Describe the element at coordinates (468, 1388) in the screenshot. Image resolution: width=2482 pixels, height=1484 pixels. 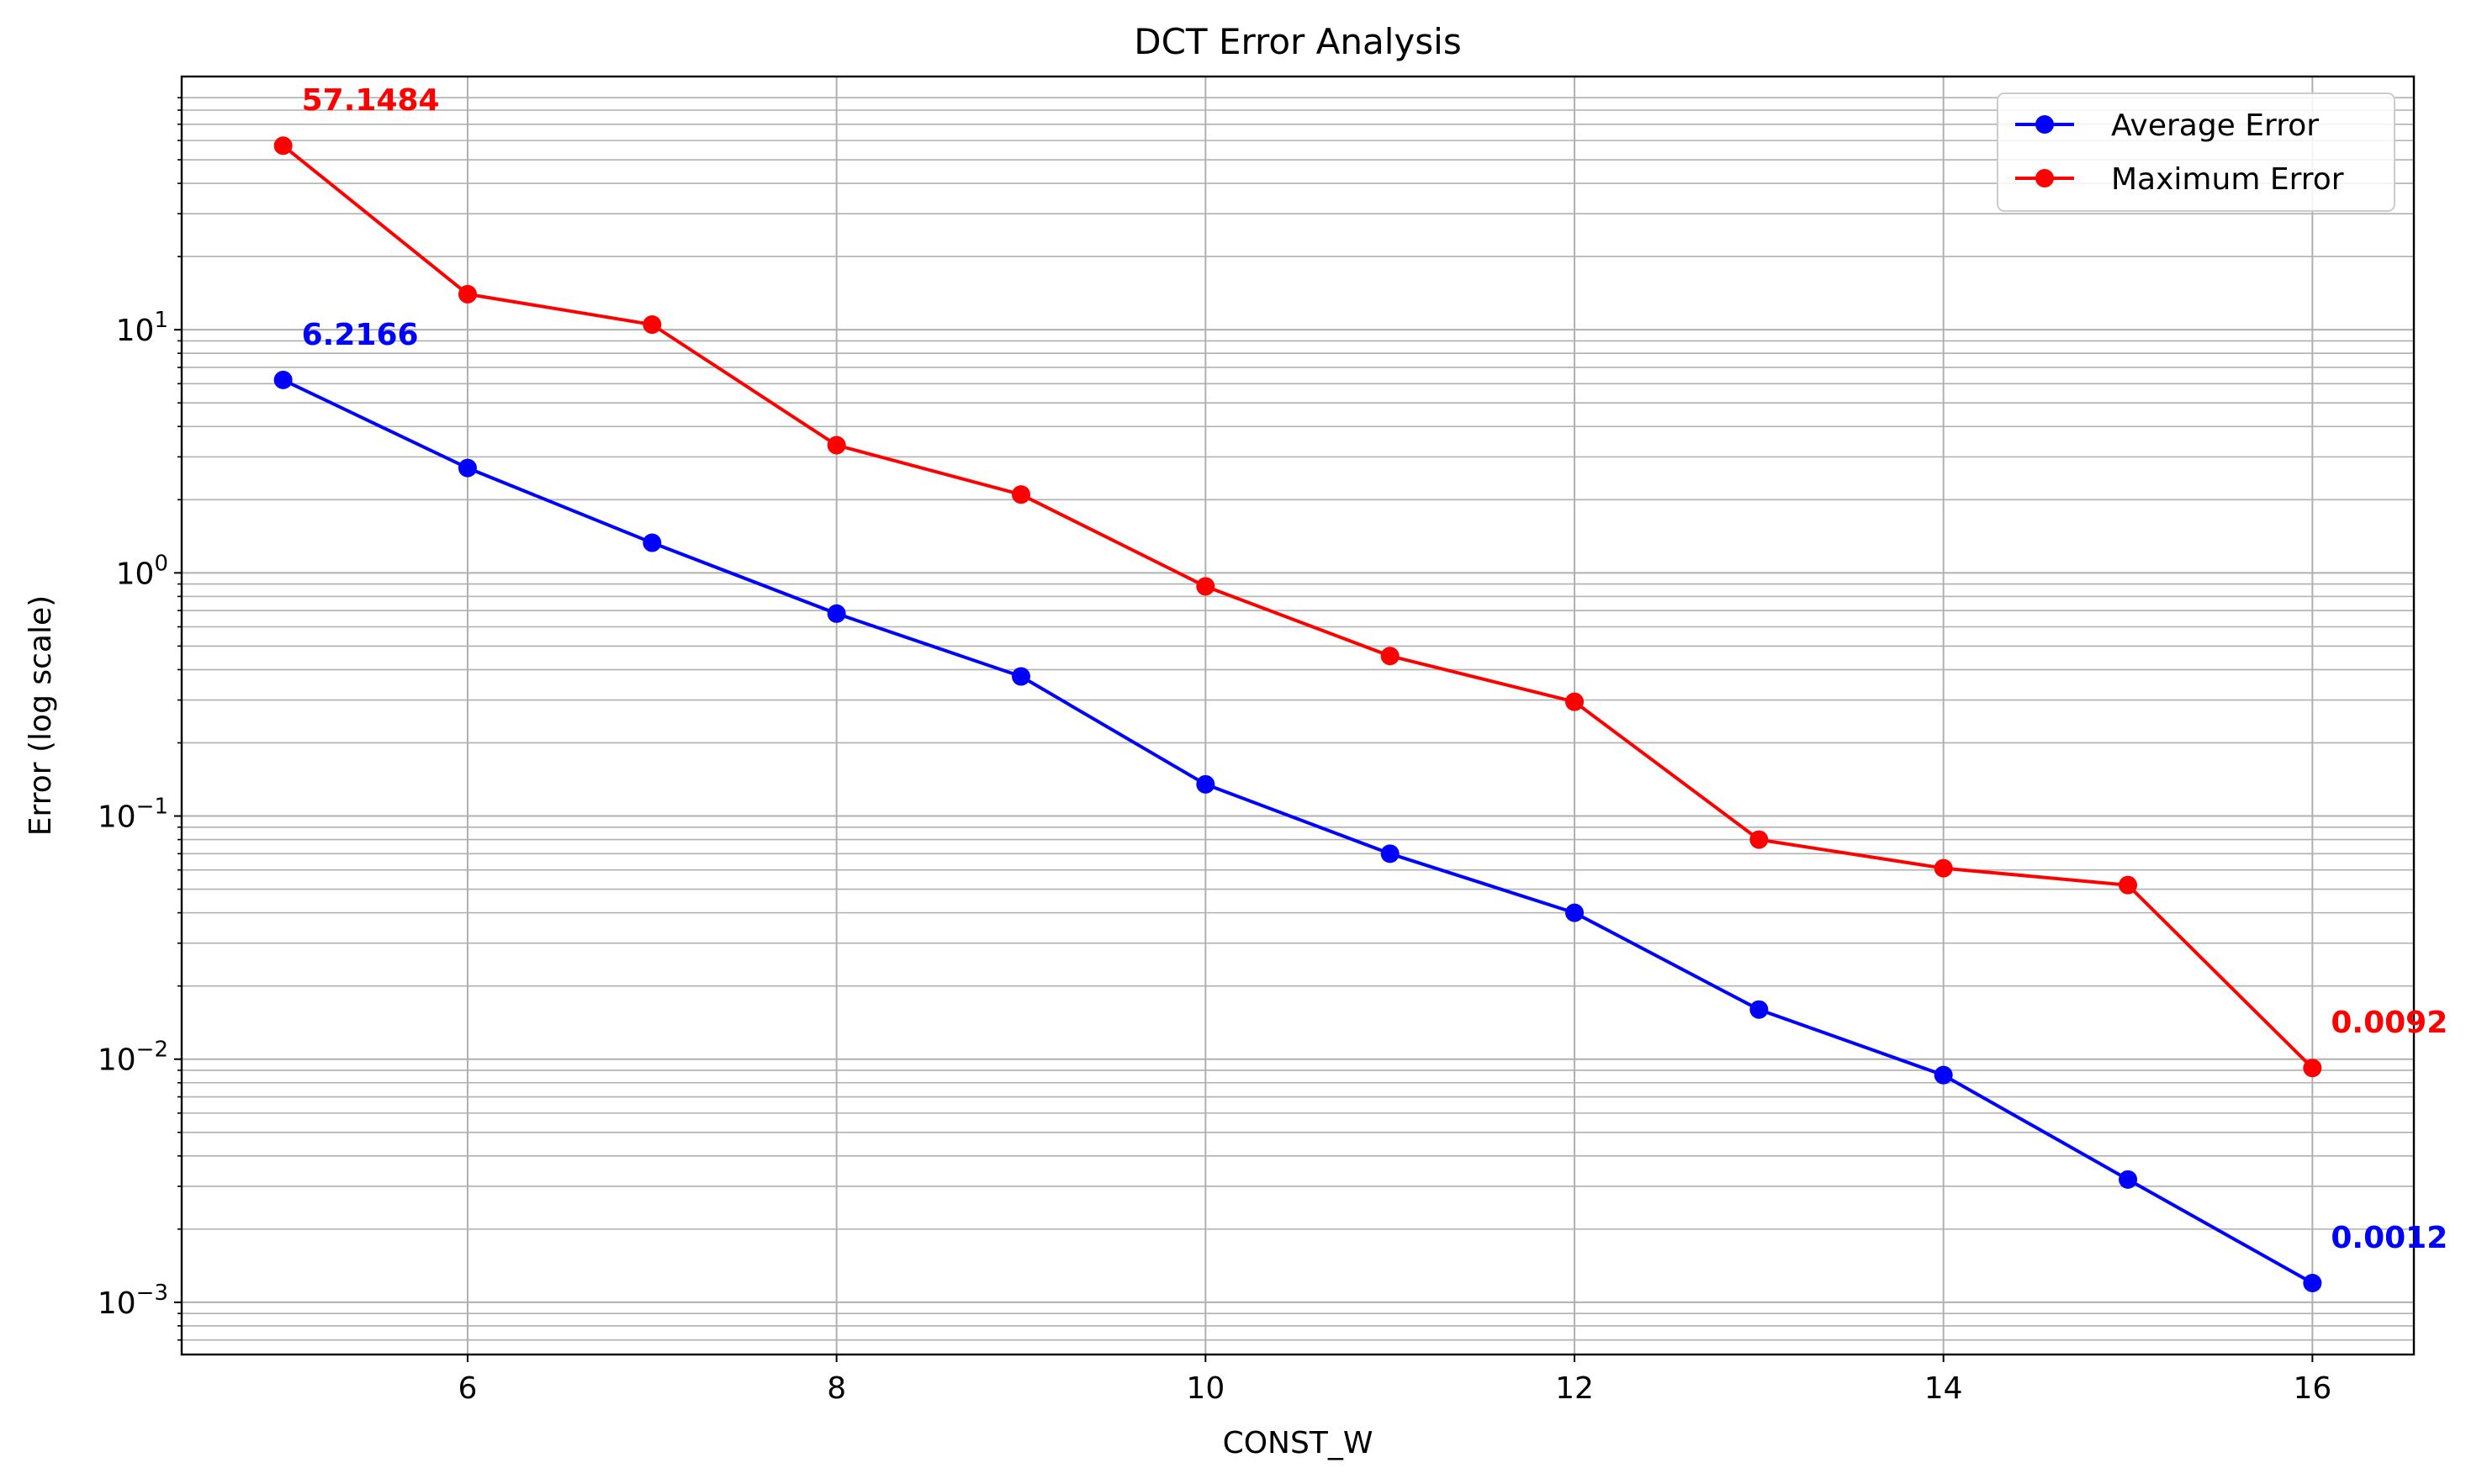
I see `x-tick-label: 6` at that location.